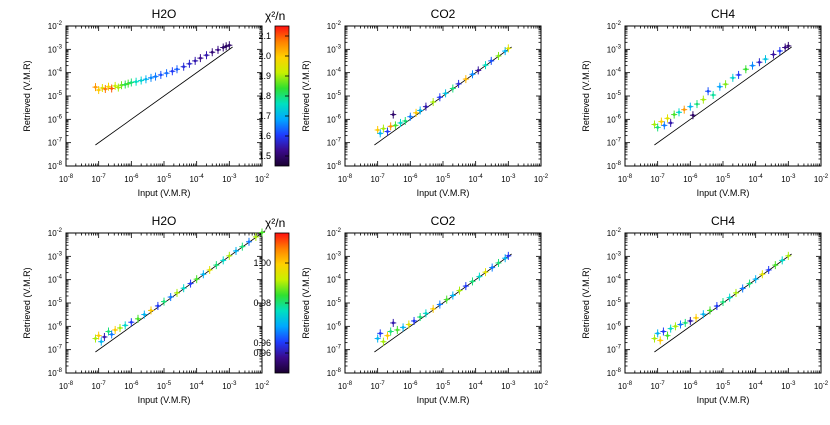 The height and width of the screenshot is (425, 830). I want to click on colorbar-tick-label: 2.0, so click(264, 56).